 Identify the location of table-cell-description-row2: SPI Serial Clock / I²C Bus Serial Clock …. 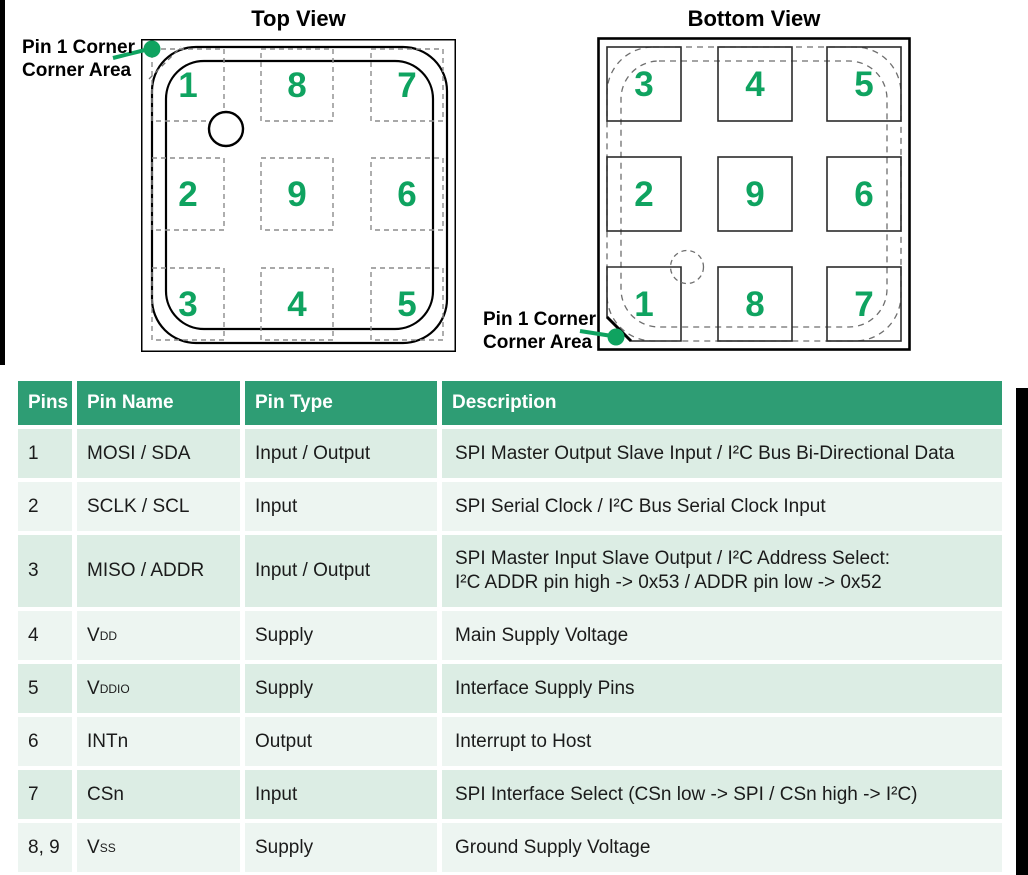
(722, 506).